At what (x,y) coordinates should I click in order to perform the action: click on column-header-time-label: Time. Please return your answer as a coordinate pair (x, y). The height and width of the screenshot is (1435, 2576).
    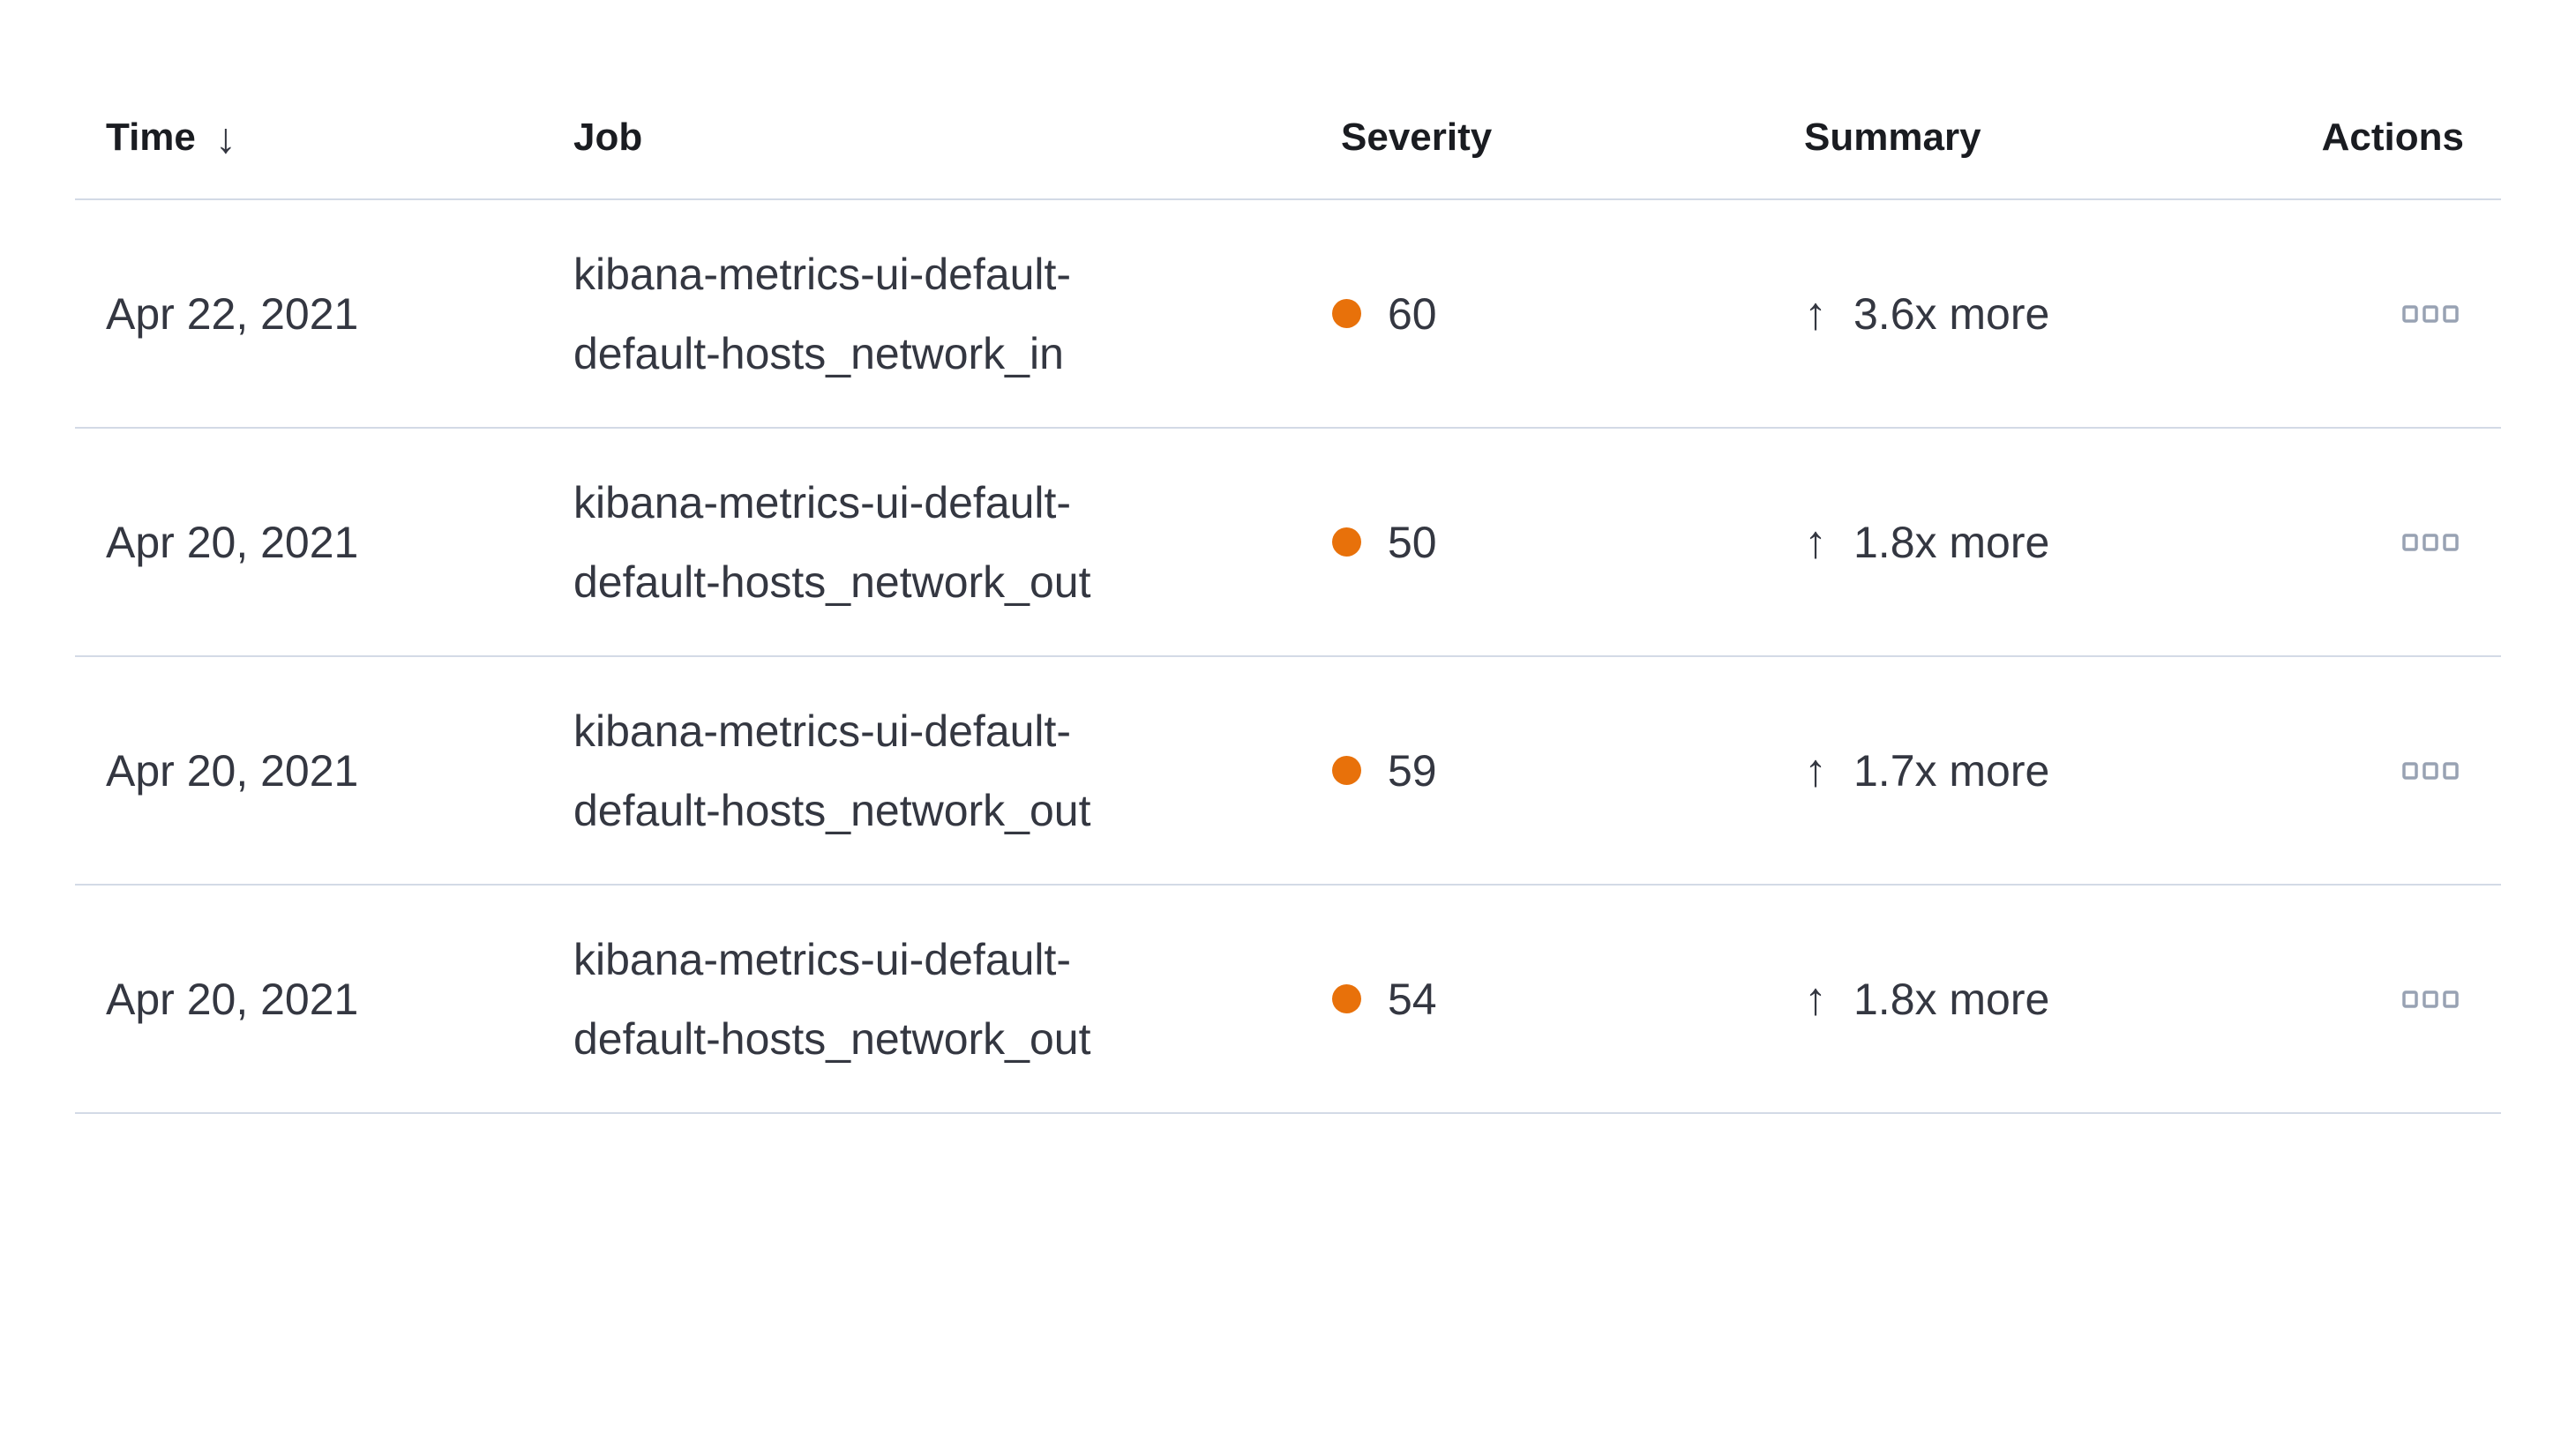
    Looking at the image, I should click on (151, 137).